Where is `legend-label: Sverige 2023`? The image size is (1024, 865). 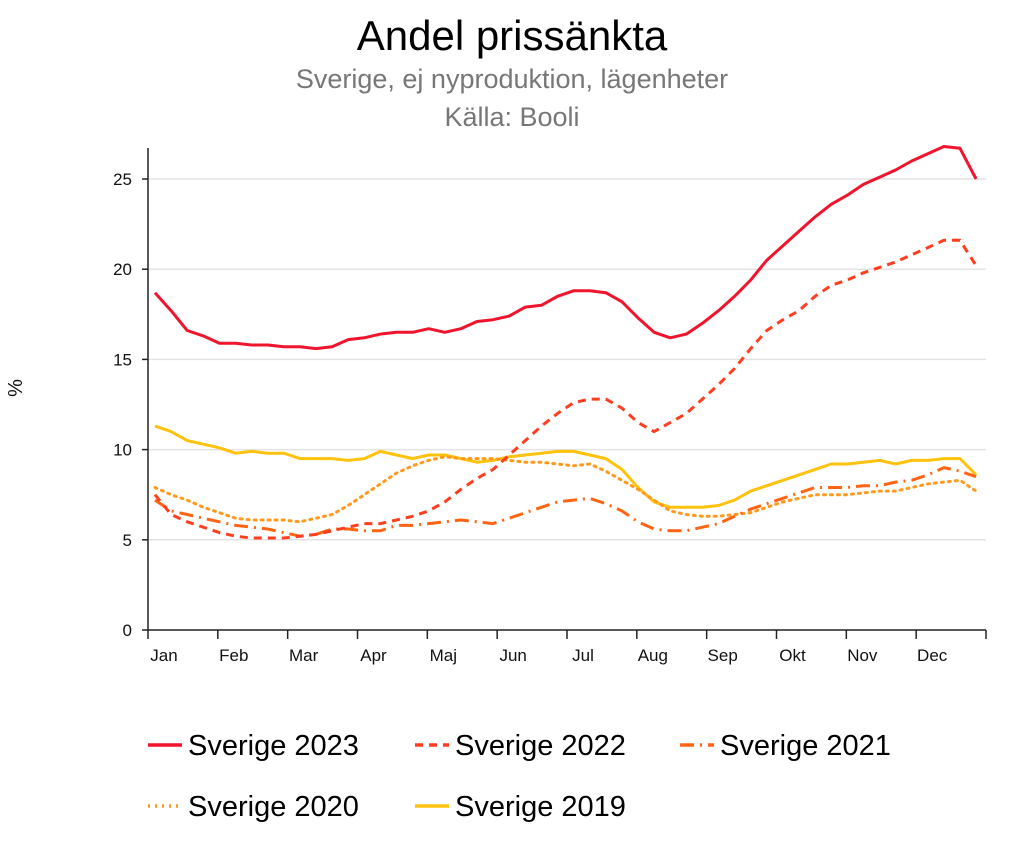 legend-label: Sverige 2023 is located at coordinates (273, 746).